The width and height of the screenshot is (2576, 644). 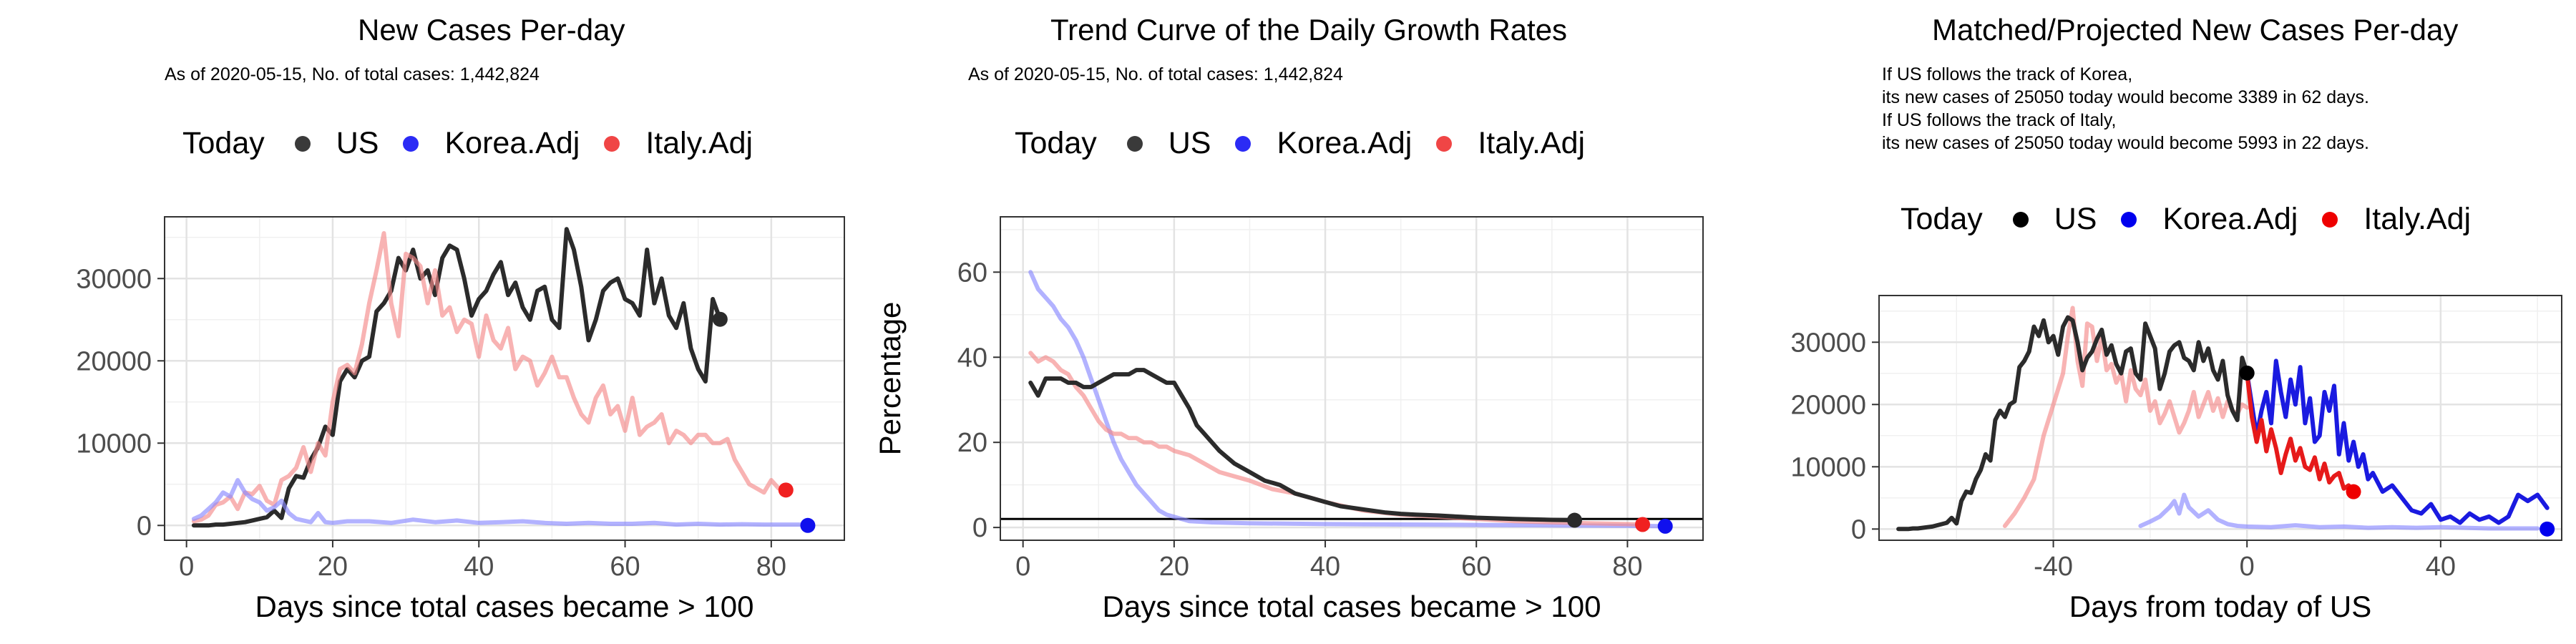 I want to click on series-line-korea-adj-matched-, so click(x=2339, y=511).